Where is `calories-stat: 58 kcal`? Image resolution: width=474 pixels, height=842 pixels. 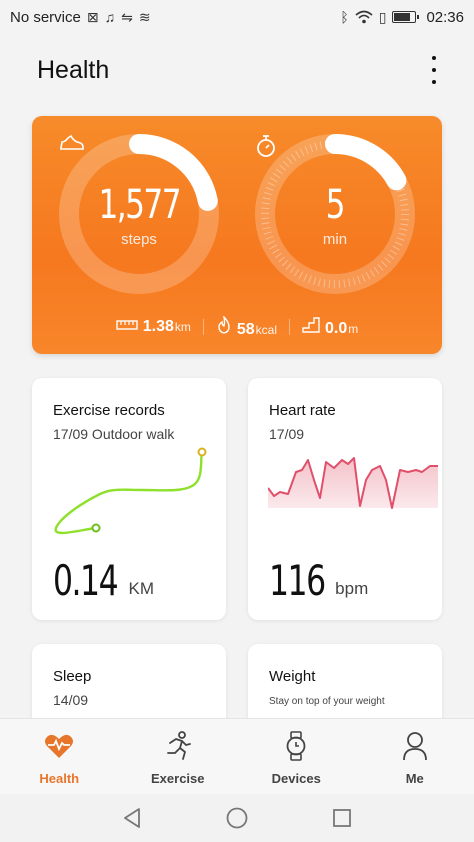 calories-stat: 58 kcal is located at coordinates (247, 326).